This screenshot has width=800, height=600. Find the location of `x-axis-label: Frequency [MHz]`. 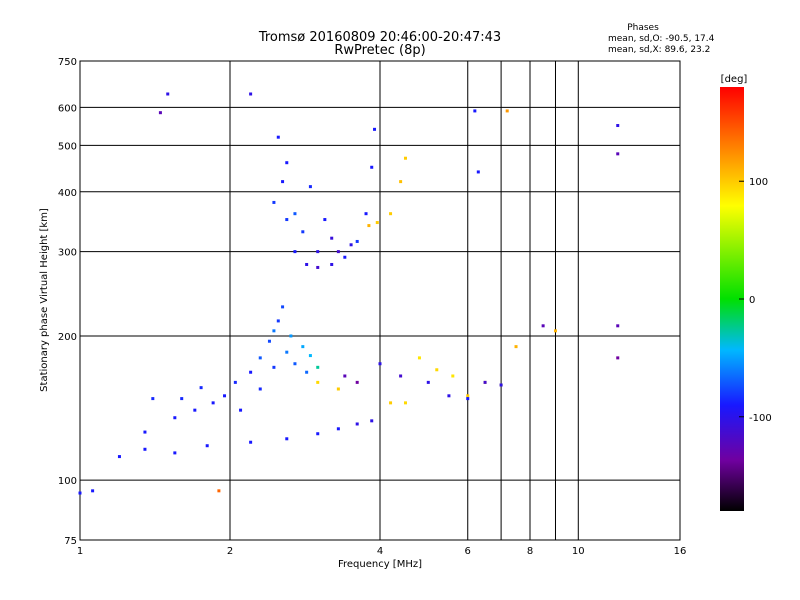

x-axis-label: Frequency [MHz] is located at coordinates (380, 564).